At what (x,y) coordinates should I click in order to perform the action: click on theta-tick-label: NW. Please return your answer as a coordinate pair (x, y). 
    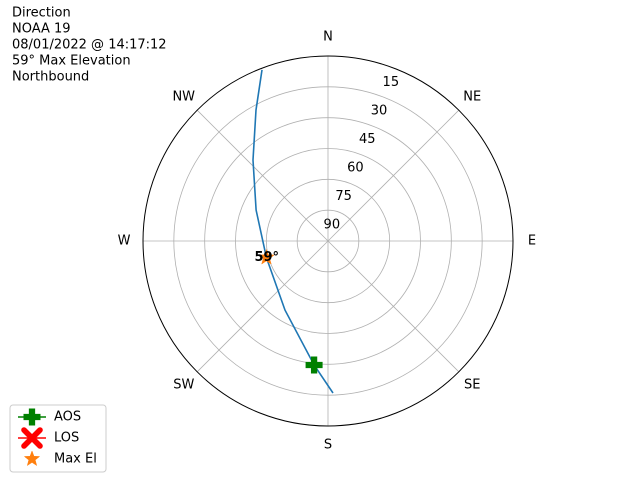
    Looking at the image, I should click on (183, 96).